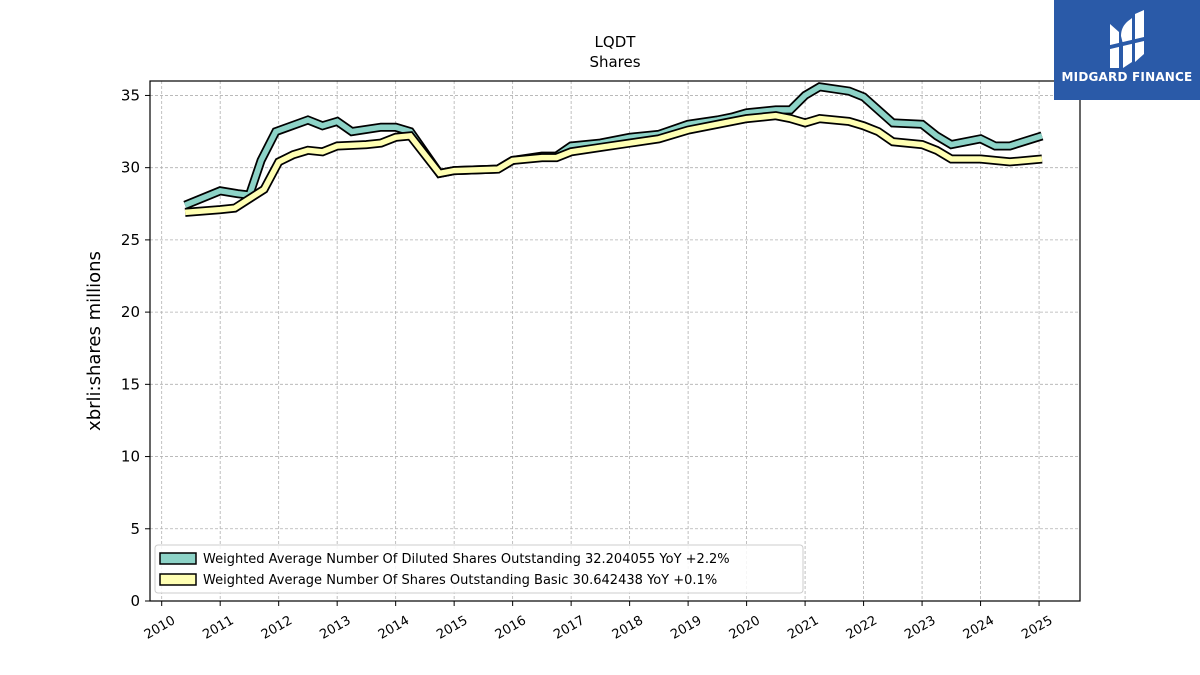 The width and height of the screenshot is (1200, 675). I want to click on x-tick-label: 2019, so click(686, 628).